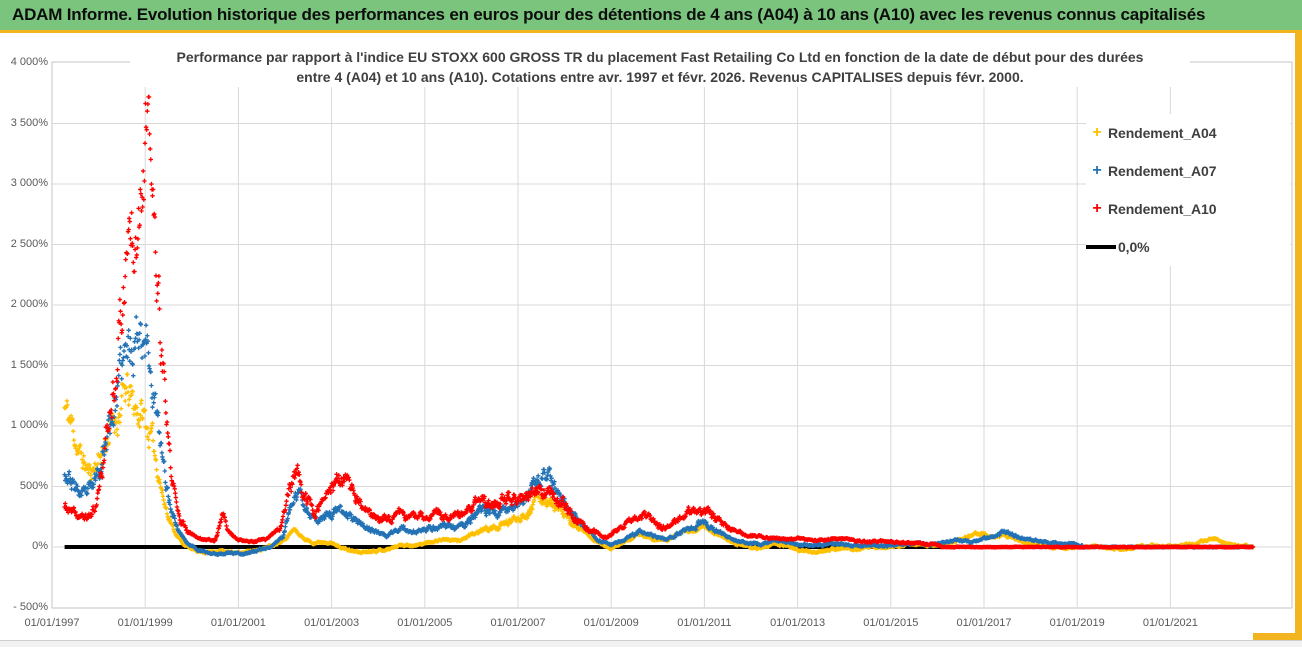 This screenshot has height=647, width=1302. Describe the element at coordinates (1277, 637) in the screenshot. I see `chart-border-corner` at that location.